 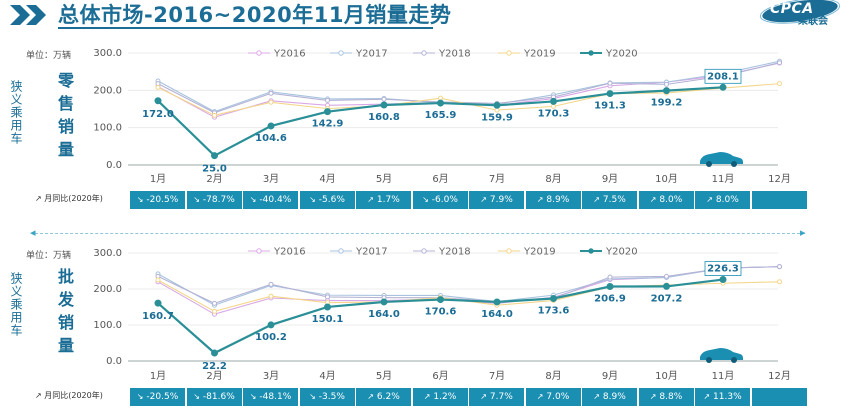 What do you see at coordinates (214, 397) in the screenshot?
I see `yoy-cell: ↘ -81.6%` at bounding box center [214, 397].